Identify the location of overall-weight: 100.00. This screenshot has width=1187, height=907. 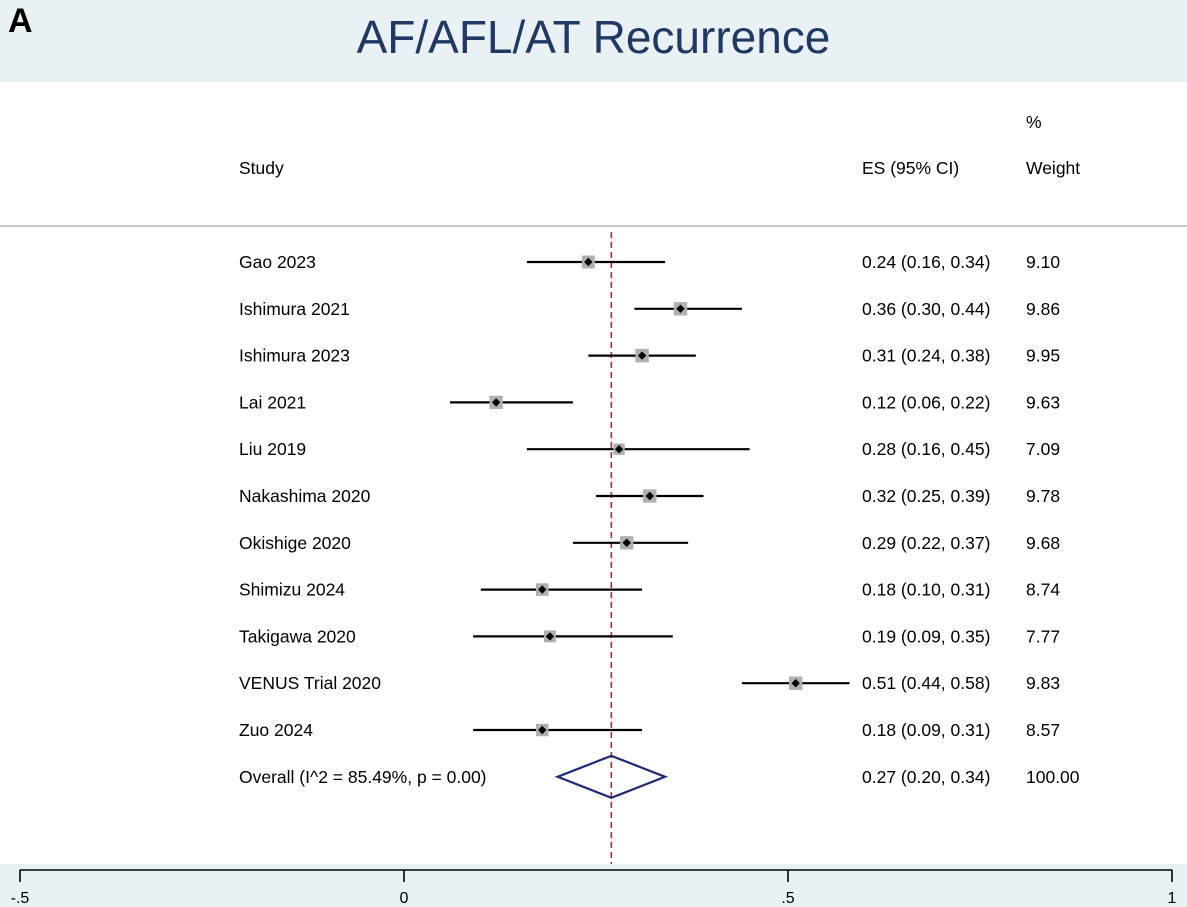
(1053, 777).